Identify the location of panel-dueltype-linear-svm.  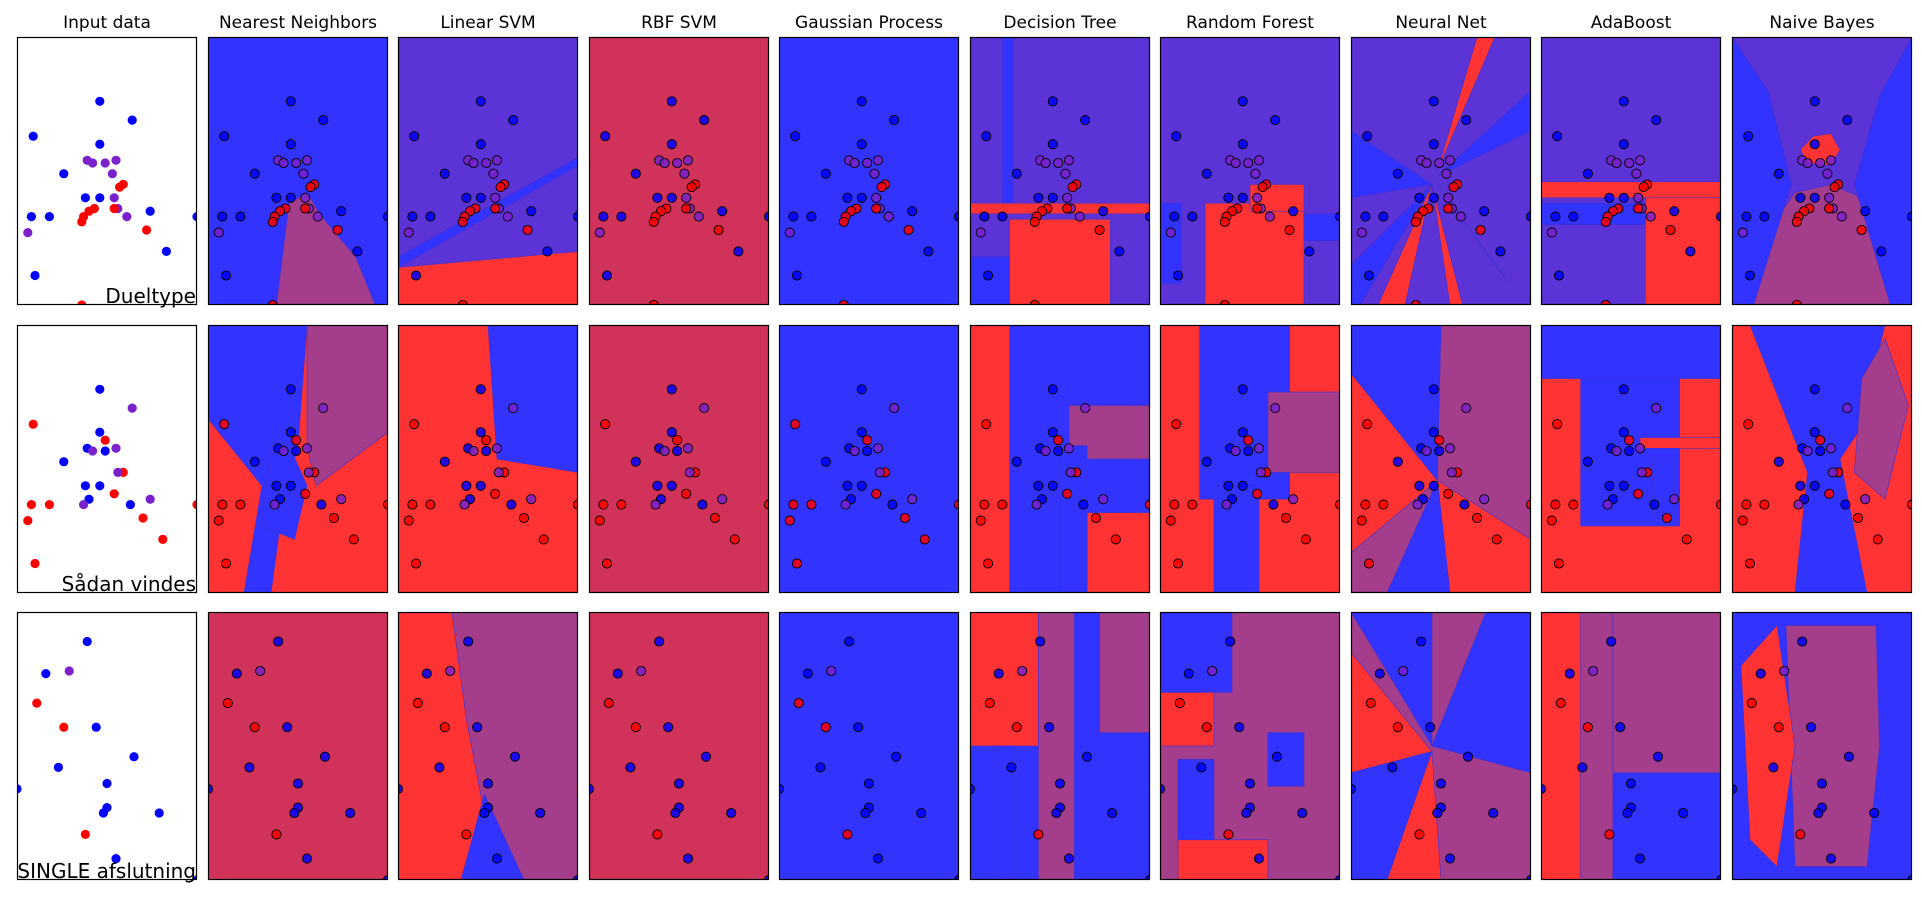
(488, 171).